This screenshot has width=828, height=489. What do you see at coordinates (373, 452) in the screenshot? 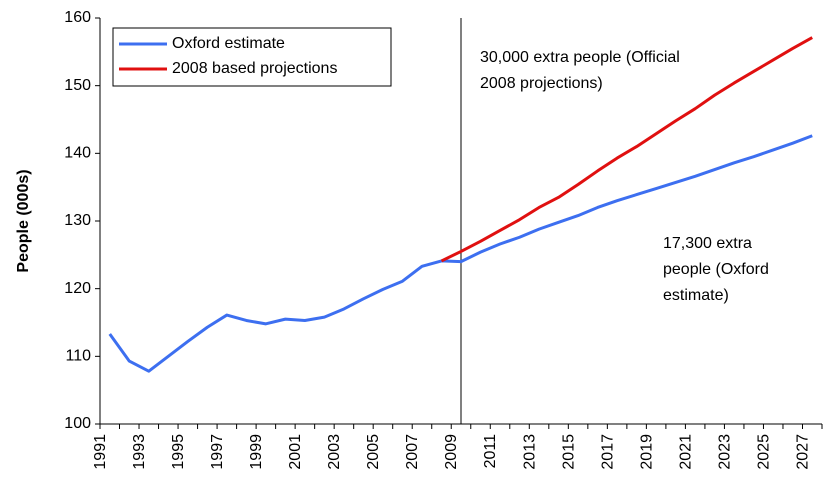
I see `x-tick-label: 2005` at bounding box center [373, 452].